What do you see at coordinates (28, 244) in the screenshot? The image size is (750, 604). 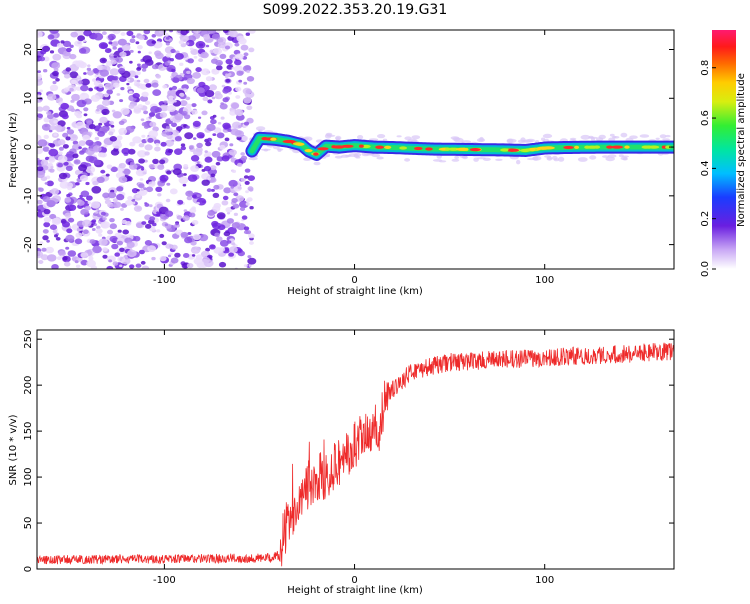 I see `y-tick-label: -20` at bounding box center [28, 244].